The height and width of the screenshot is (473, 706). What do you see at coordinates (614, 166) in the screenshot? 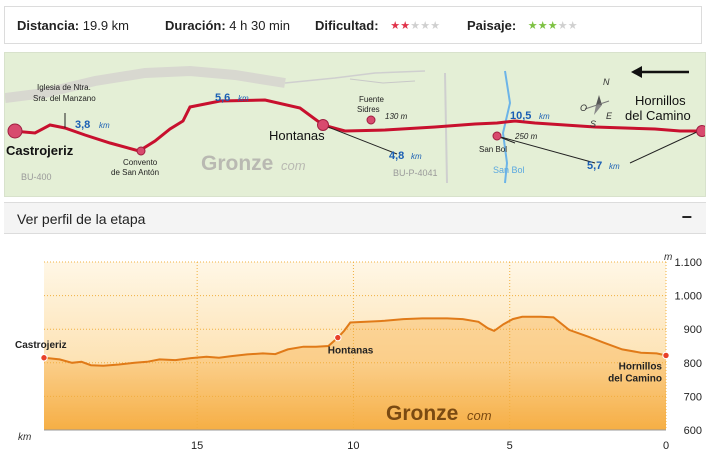
I see `segment-unit-5: km` at bounding box center [614, 166].